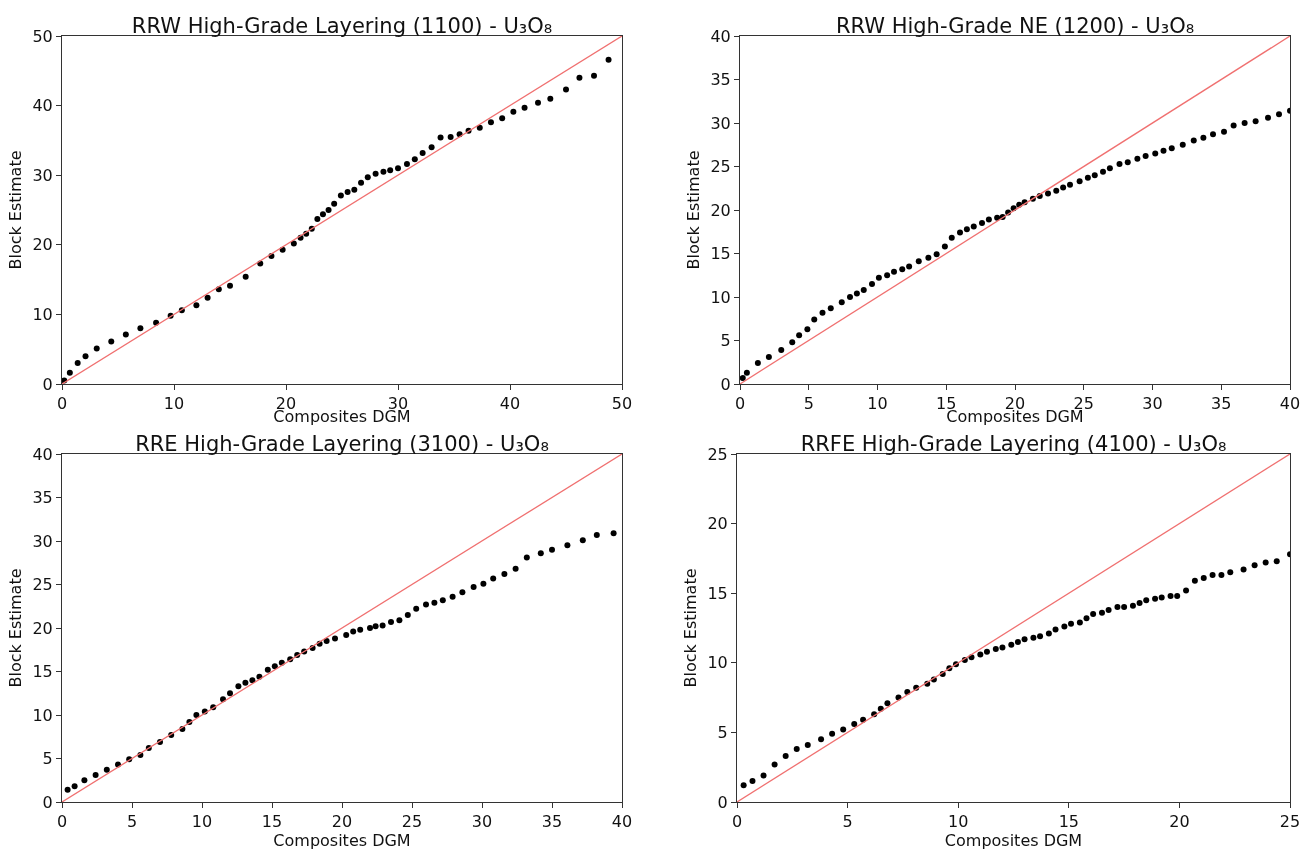  What do you see at coordinates (342, 444) in the screenshot?
I see `chart-title: RRE High-Grade Layering (3100) - U₃O₈` at bounding box center [342, 444].